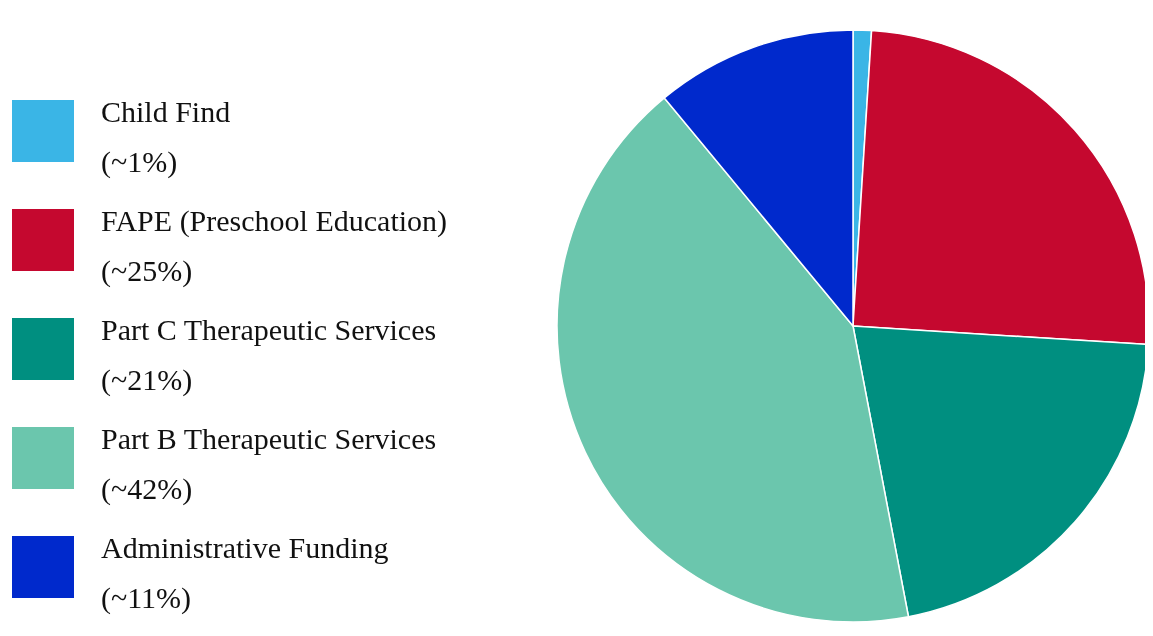  I want to click on legend-label: Part B Therapeutic Services, so click(269, 438).